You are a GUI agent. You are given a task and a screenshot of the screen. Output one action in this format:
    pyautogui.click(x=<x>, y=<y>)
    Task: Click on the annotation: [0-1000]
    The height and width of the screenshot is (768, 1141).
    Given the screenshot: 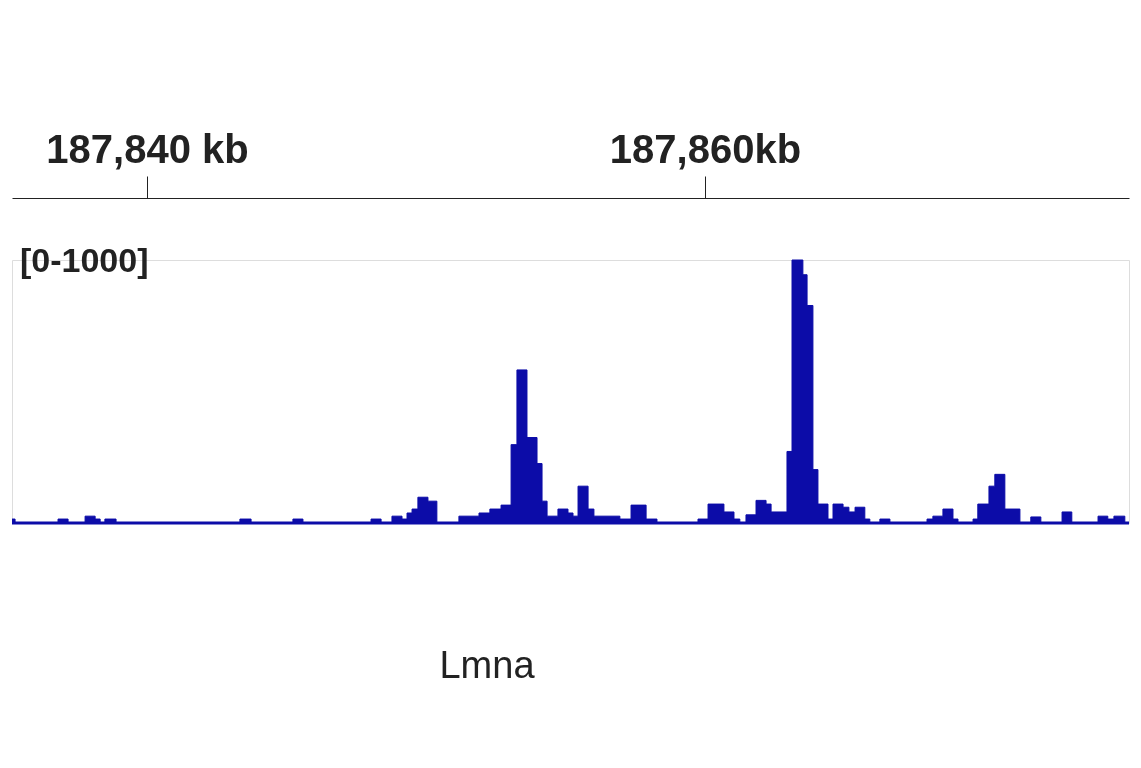 What is the action you would take?
    pyautogui.click(x=84, y=260)
    